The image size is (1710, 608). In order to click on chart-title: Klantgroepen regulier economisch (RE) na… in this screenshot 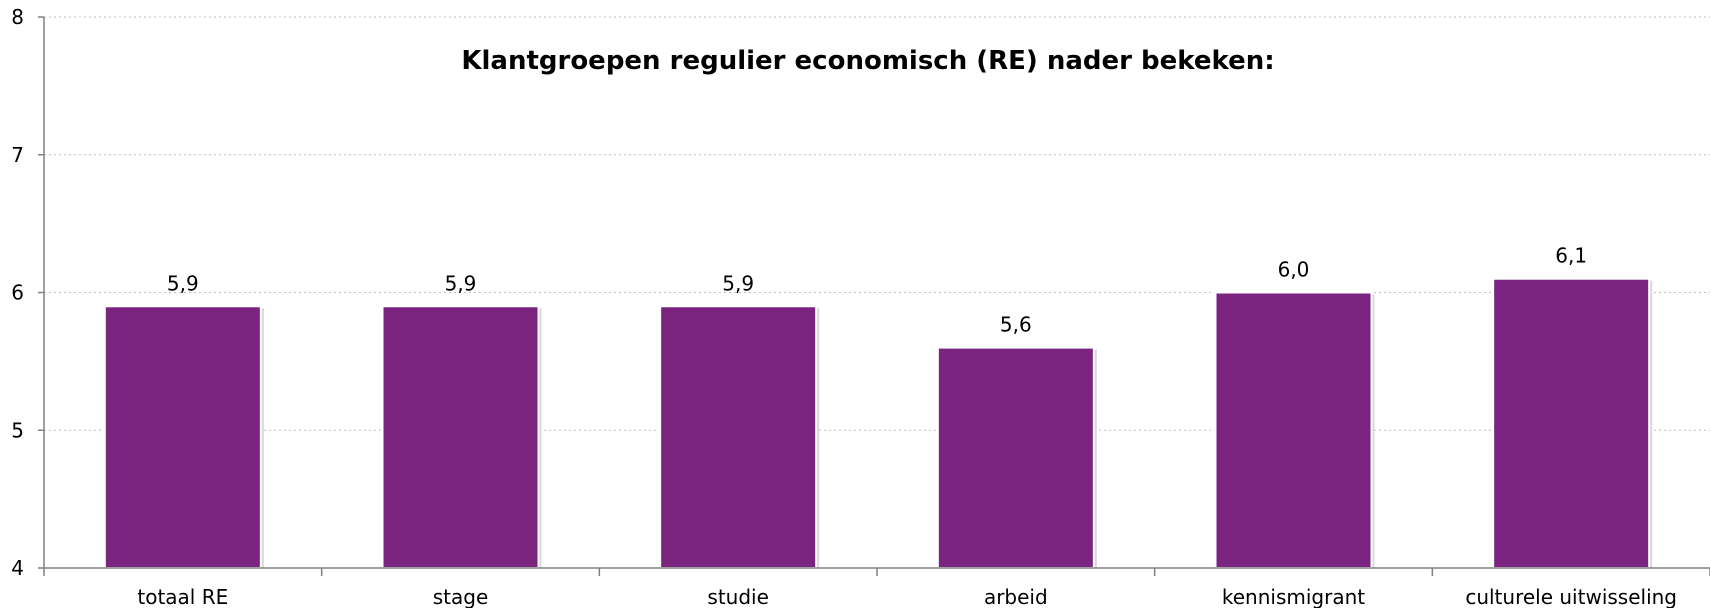, I will do `click(867, 61)`.